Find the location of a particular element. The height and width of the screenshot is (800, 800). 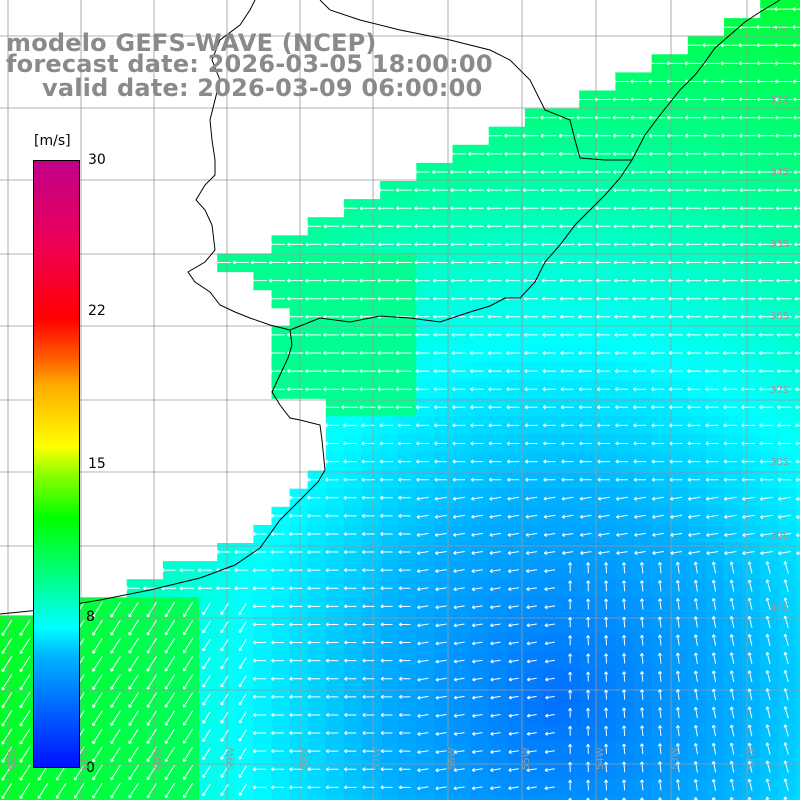

colorbar-tick-22: 22 is located at coordinates (97, 311).